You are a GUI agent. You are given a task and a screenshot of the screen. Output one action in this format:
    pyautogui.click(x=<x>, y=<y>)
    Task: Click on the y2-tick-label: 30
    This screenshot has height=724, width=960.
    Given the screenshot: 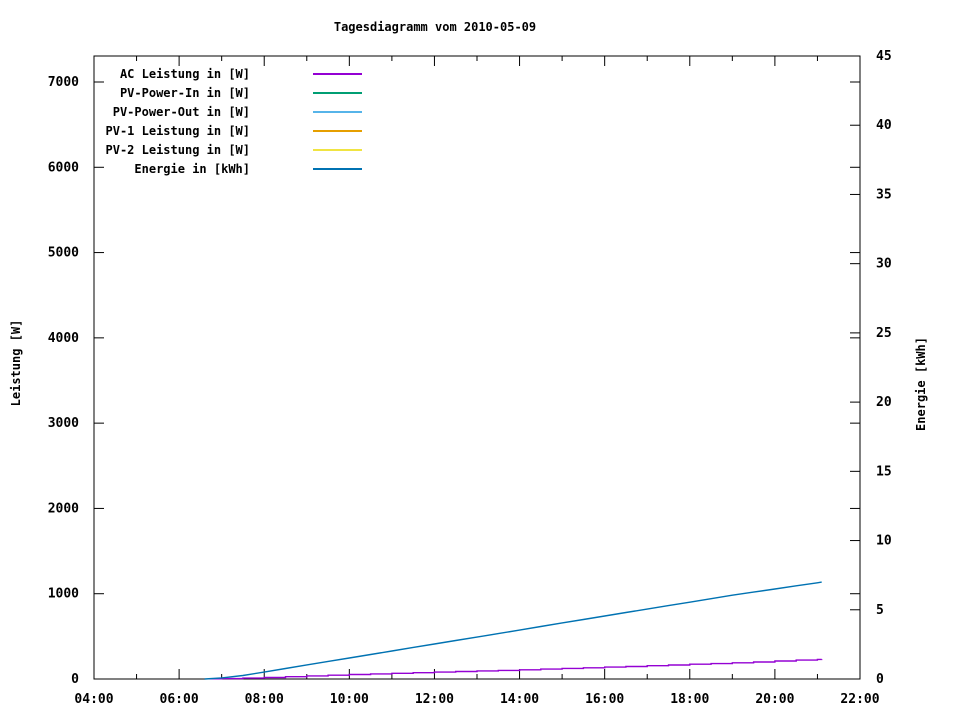 What is the action you would take?
    pyautogui.click(x=884, y=264)
    